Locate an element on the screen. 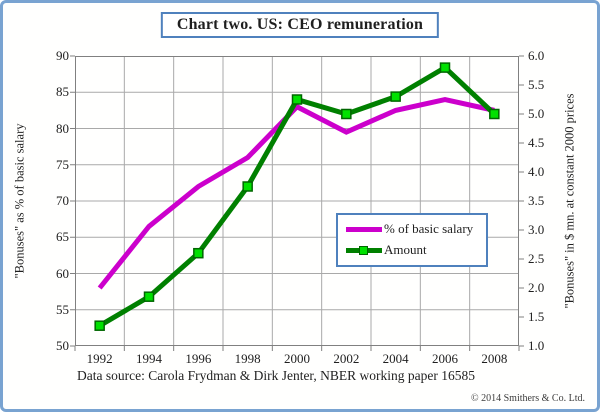 The image size is (600, 412). right-axis-tick-label: 2.5 is located at coordinates (536, 258).